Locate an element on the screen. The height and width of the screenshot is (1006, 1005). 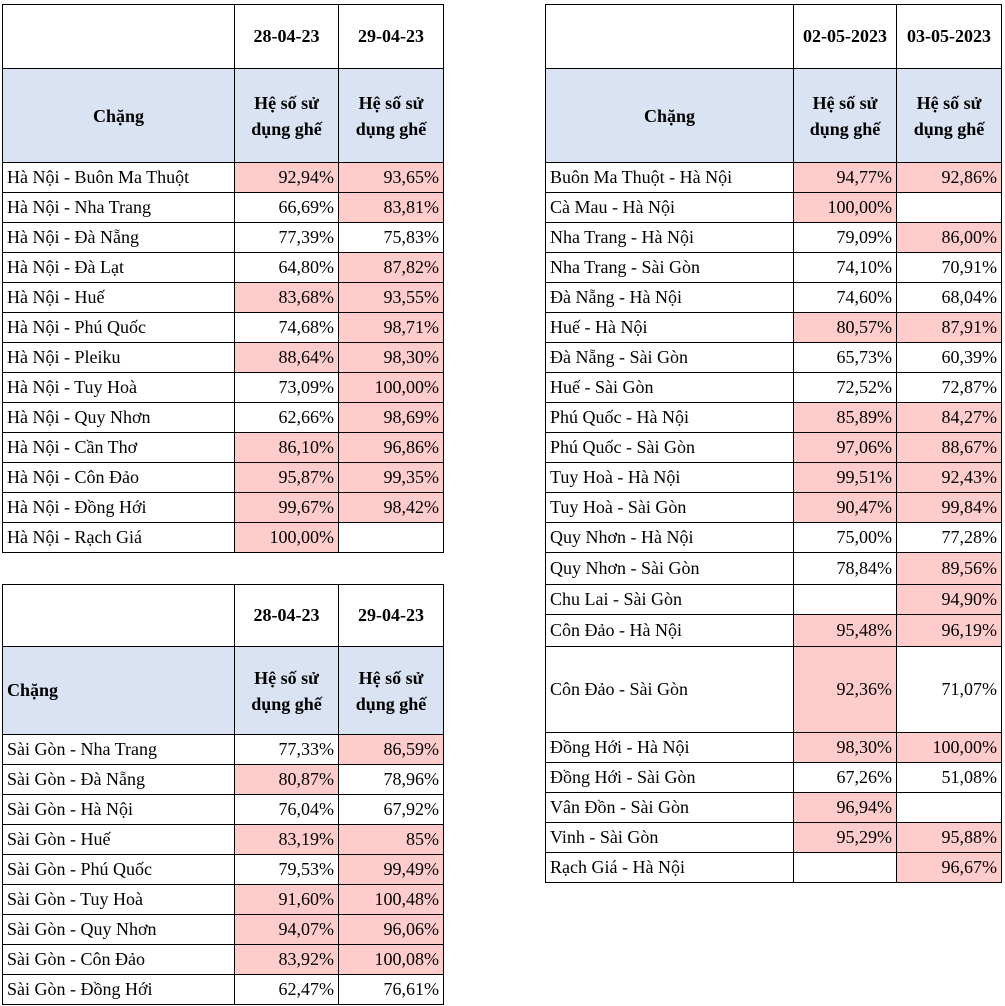
table-row: Đà Nẵng - Sài Gòn 65,73% 60,39% is located at coordinates (773, 357).